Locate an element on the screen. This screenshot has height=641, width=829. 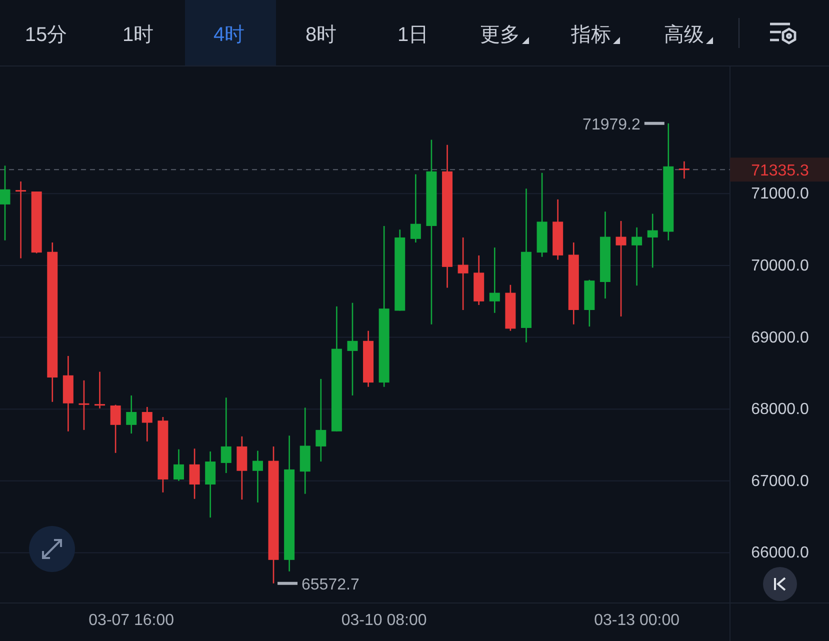
annotation: 71979.2 is located at coordinates (611, 125).